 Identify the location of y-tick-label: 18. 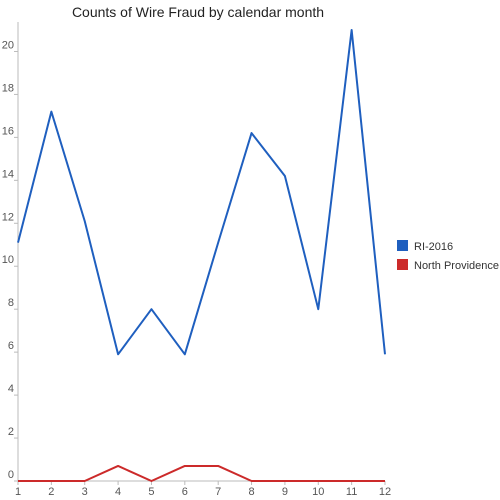
(8, 88).